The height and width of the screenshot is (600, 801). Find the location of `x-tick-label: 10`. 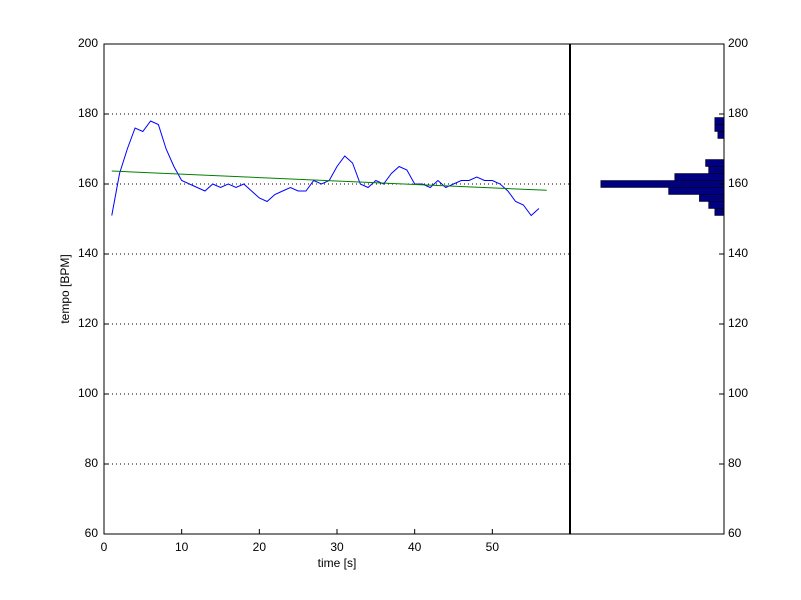

x-tick-label: 10 is located at coordinates (182, 547).